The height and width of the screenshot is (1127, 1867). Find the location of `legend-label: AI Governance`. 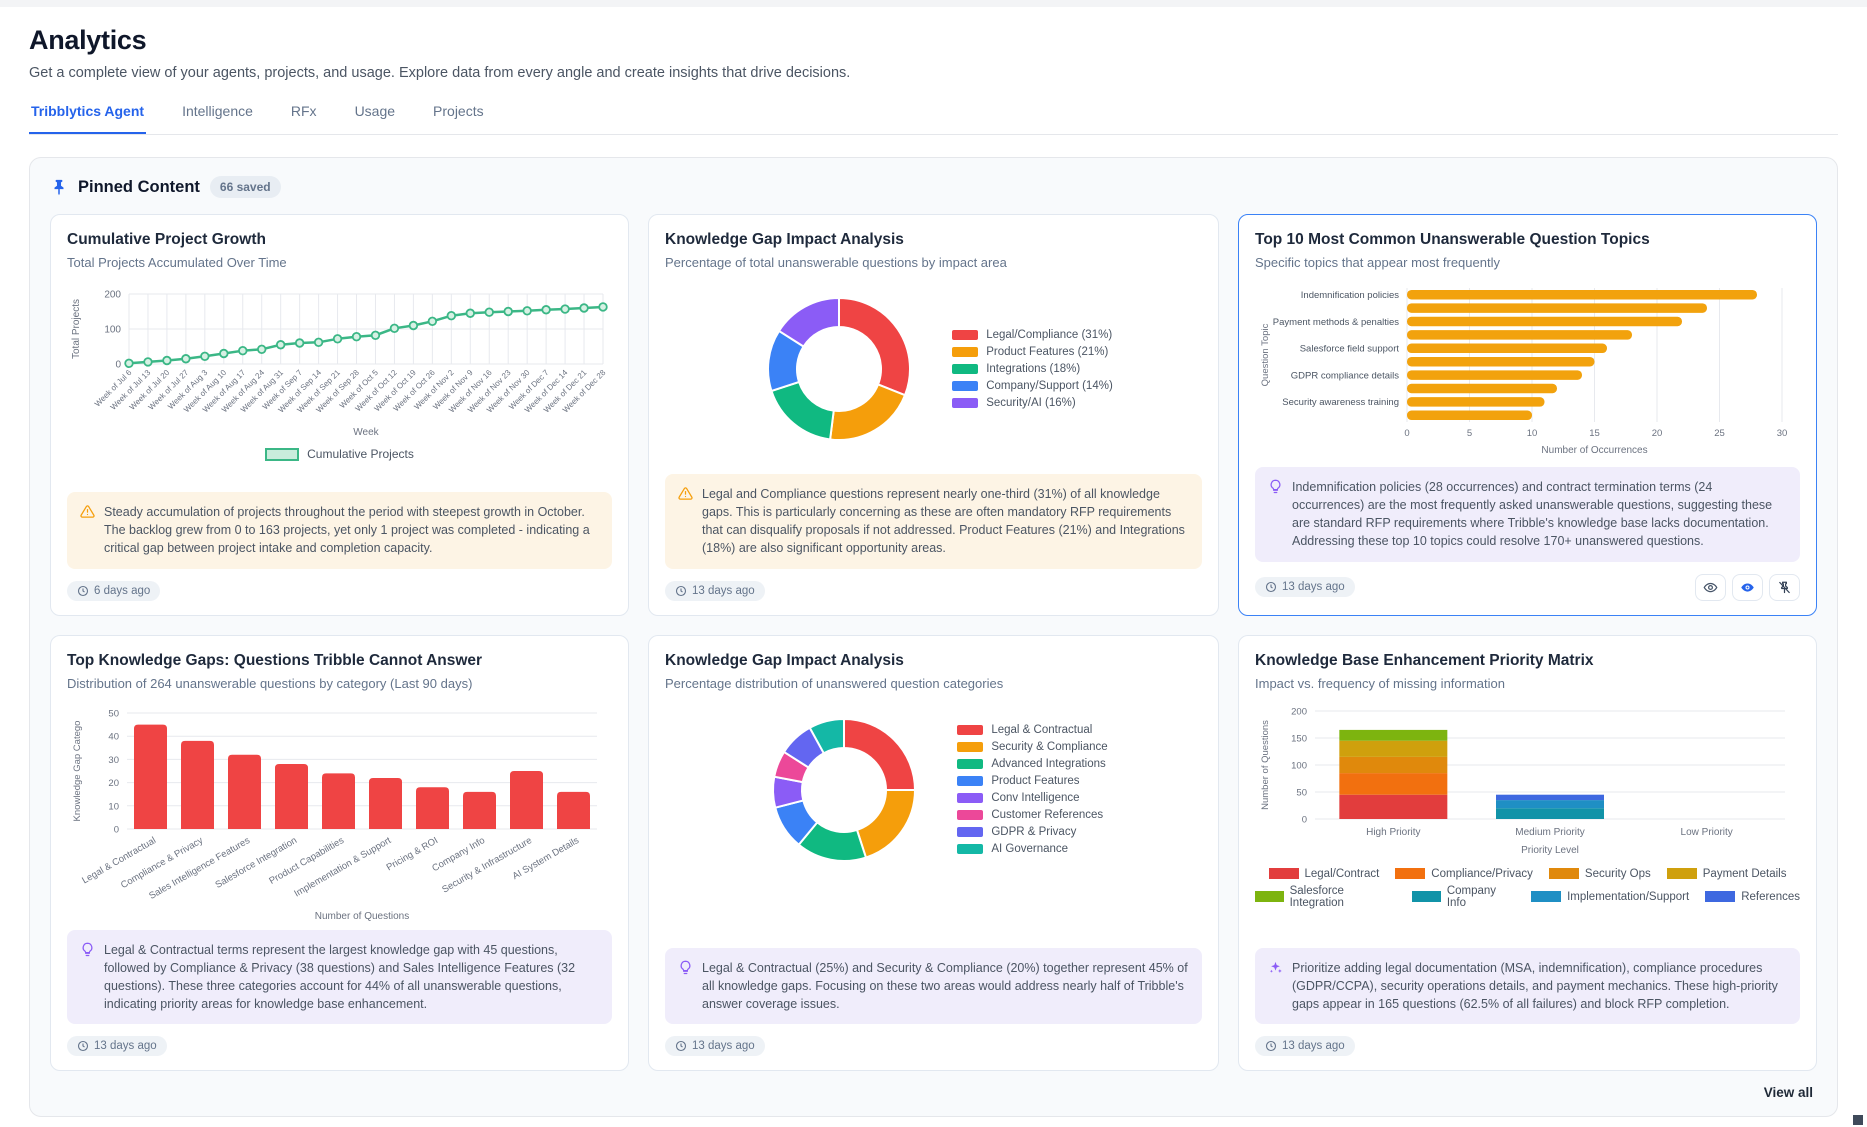

legend-label: AI Governance is located at coordinates (1030, 849).